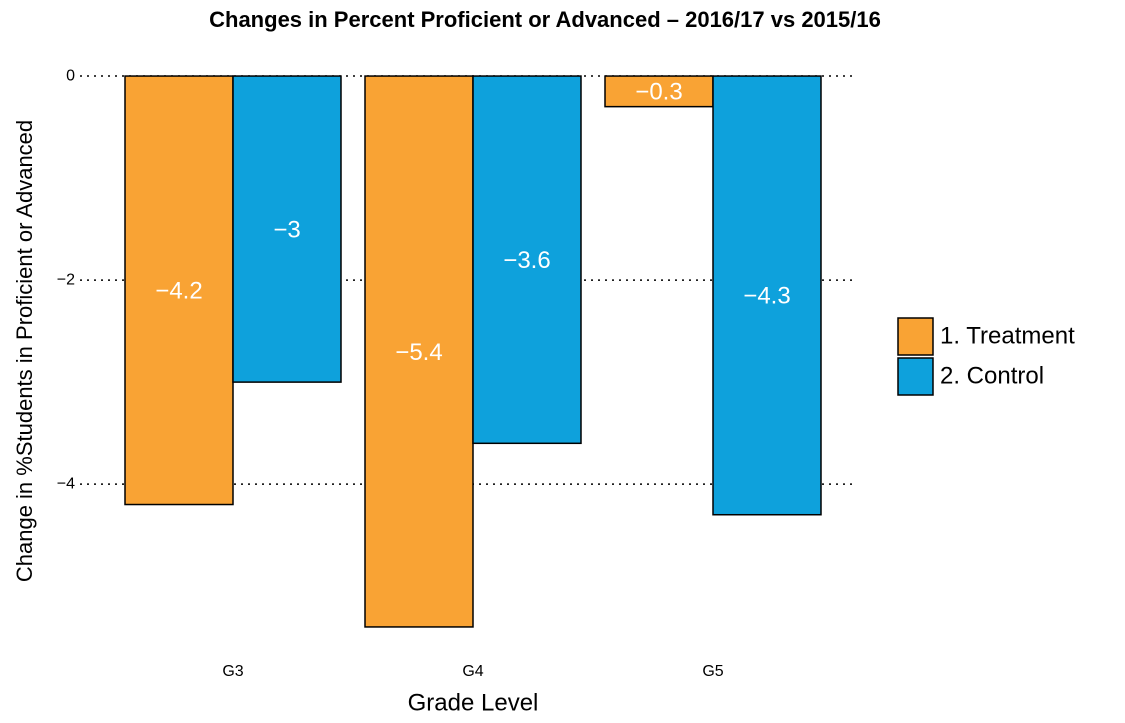 The width and height of the screenshot is (1125, 723). What do you see at coordinates (66, 483) in the screenshot?
I see `y-tick-label: −4` at bounding box center [66, 483].